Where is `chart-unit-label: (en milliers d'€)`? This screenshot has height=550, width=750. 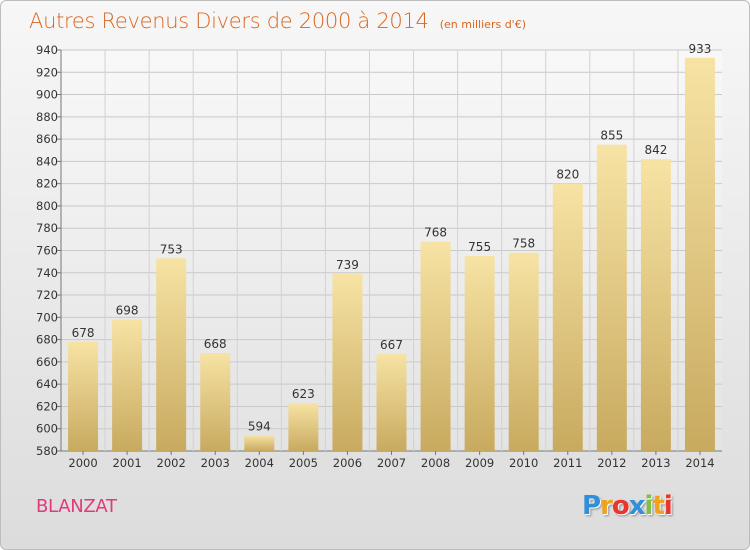
chart-unit-label: (en milliers d'€) is located at coordinates (482, 24).